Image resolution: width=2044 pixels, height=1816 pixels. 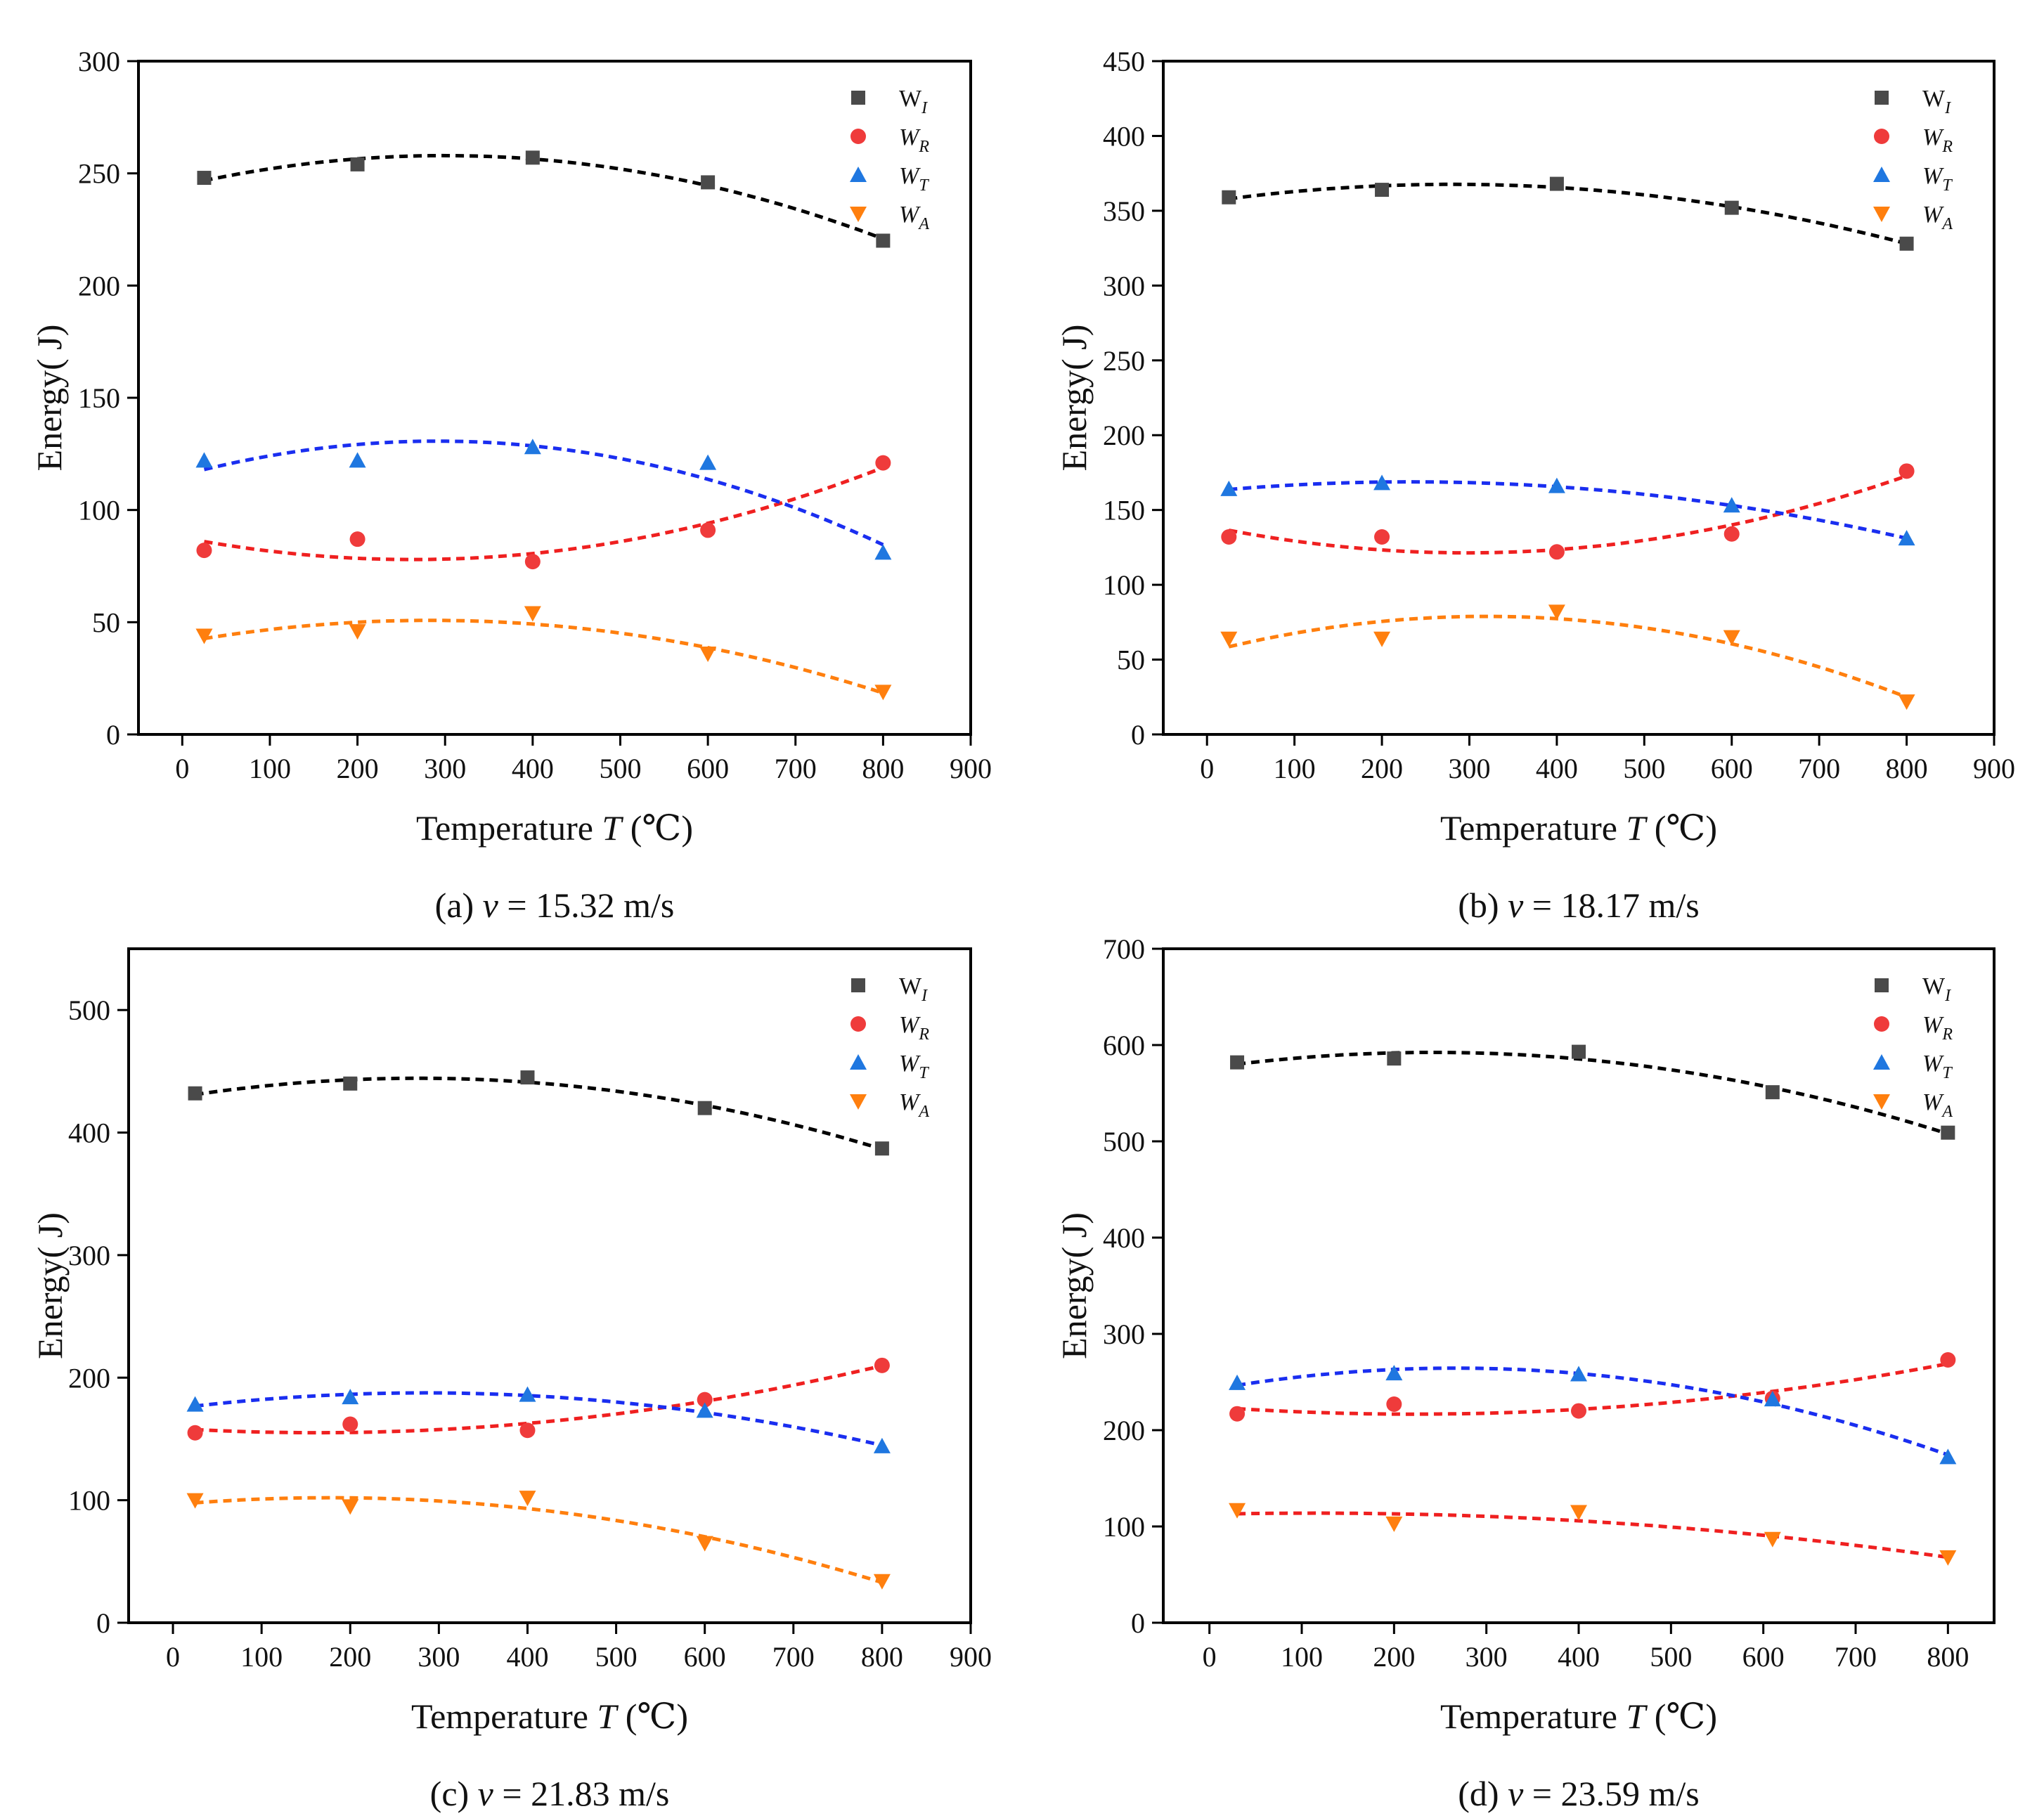 What do you see at coordinates (1124, 211) in the screenshot?
I see `y-tick-label: 350` at bounding box center [1124, 211].